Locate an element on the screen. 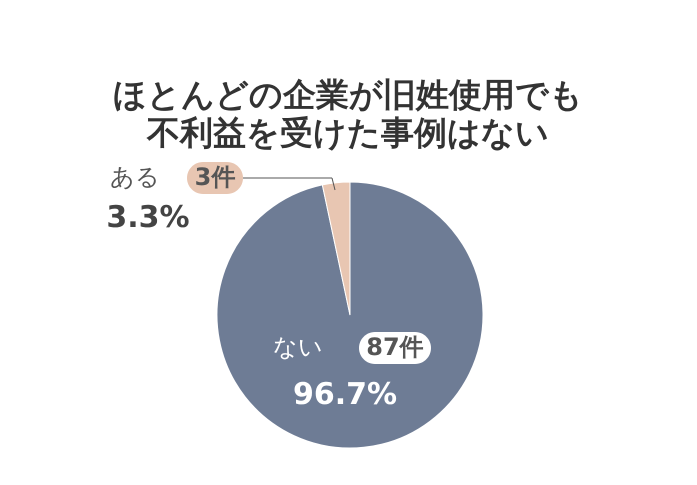 The width and height of the screenshot is (697, 485). text: 96.7% is located at coordinates (345, 394).